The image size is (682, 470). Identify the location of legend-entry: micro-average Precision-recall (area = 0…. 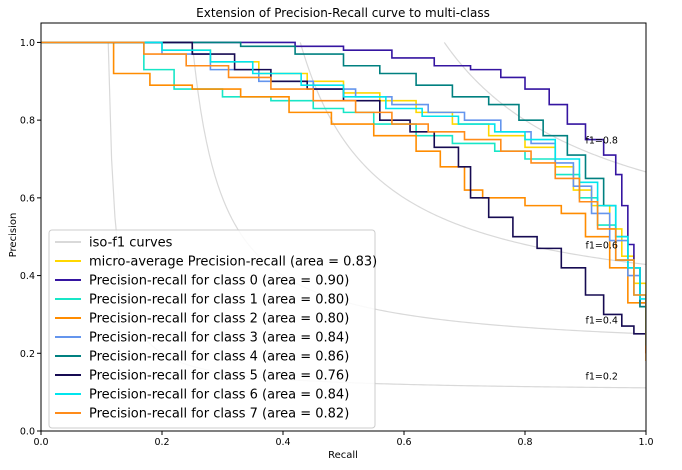
(233, 262).